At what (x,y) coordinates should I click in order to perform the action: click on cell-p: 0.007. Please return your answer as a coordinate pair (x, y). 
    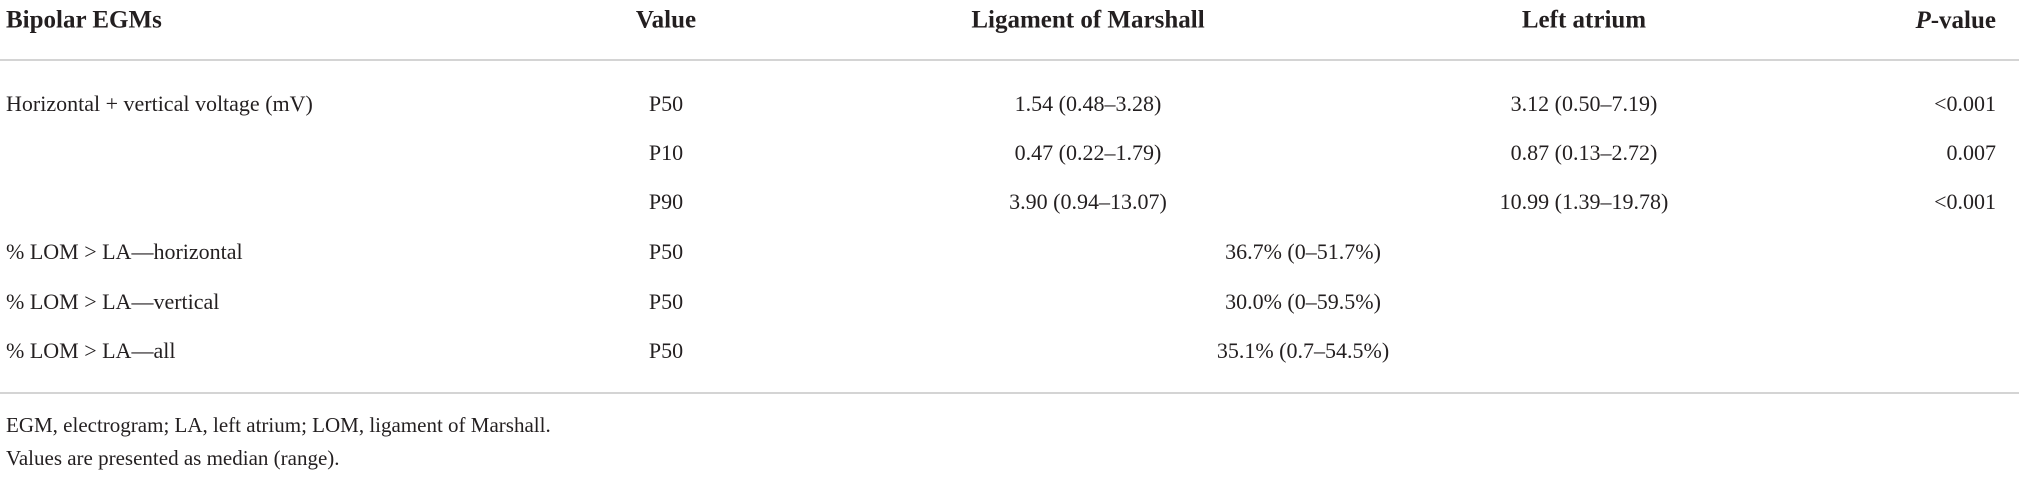
    Looking at the image, I should click on (1972, 152).